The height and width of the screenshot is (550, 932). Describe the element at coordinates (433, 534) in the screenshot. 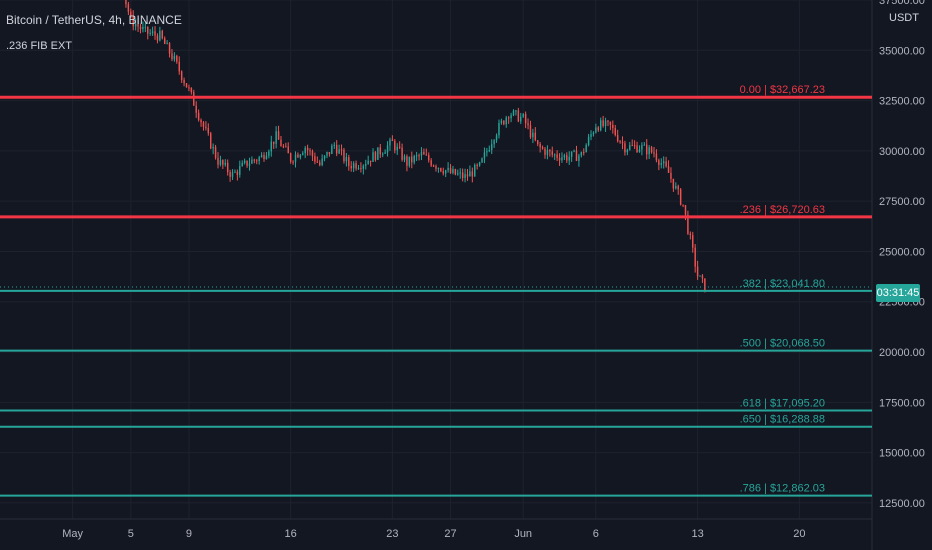

I see `time-axis: May 5 9 16 23 27 Jun 6 13 20` at that location.